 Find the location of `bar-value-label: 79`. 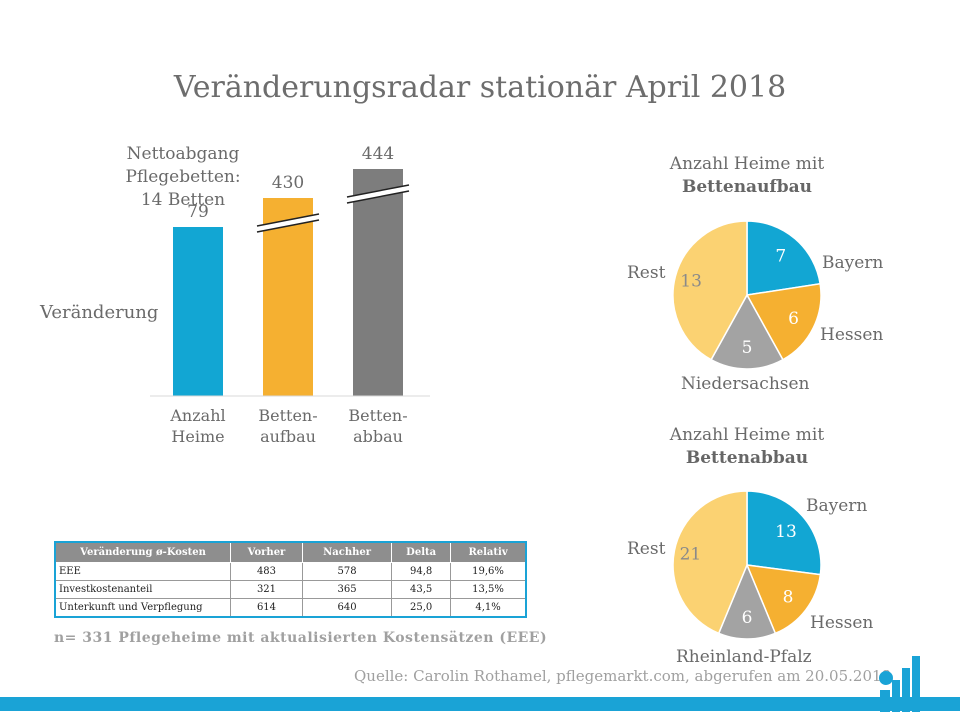

bar-value-label: 79 is located at coordinates (198, 212).